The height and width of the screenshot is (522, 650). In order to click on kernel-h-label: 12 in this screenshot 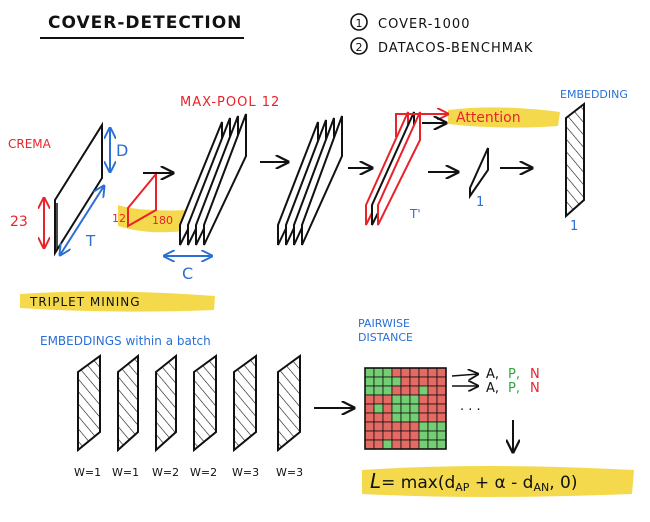, I will do `click(119, 218)`.